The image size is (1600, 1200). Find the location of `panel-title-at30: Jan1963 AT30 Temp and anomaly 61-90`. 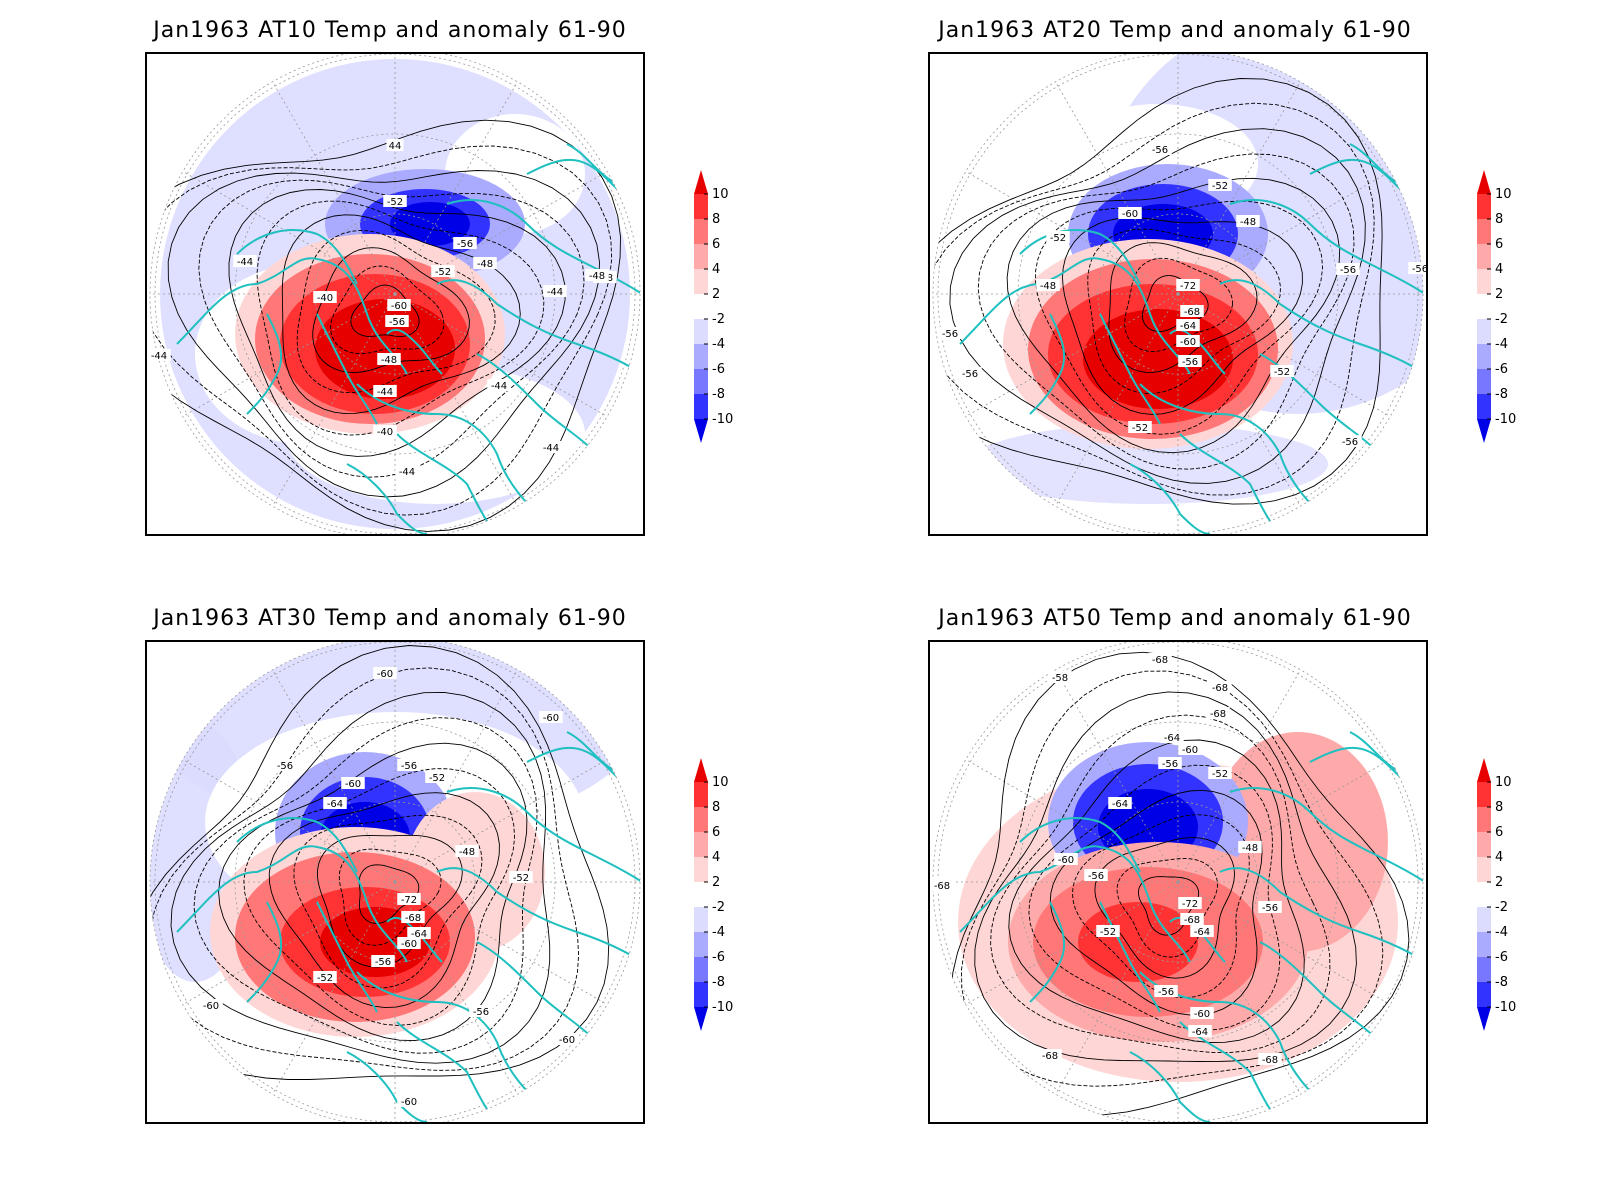

panel-title-at30: Jan1963 AT30 Temp and anomaly 61-90 is located at coordinates (390, 618).